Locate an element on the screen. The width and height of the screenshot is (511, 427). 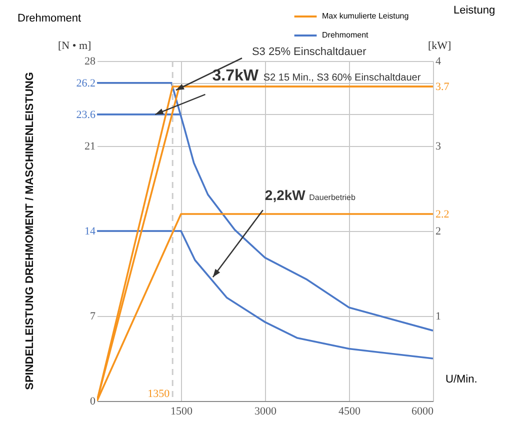
x-axis-title: U/Min. is located at coordinates (462, 380).